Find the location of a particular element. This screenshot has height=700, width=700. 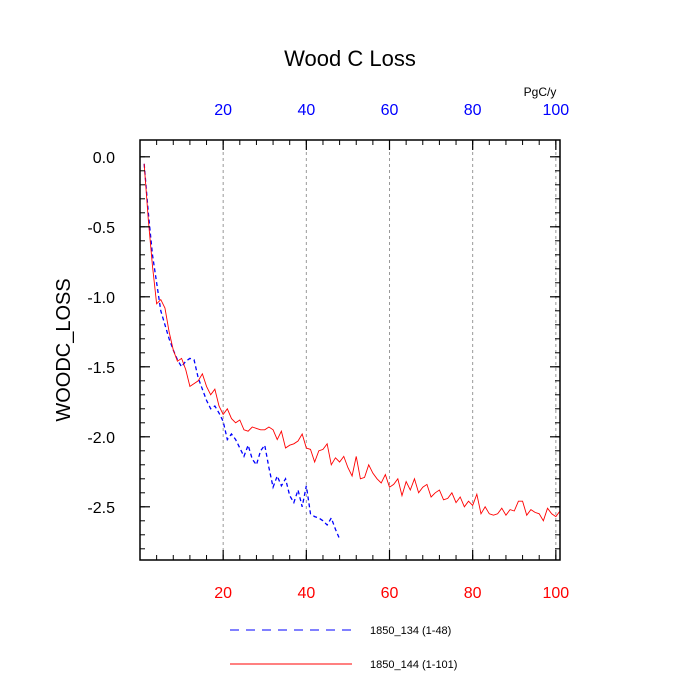

y-tick-label: -2.5 is located at coordinates (101, 508).